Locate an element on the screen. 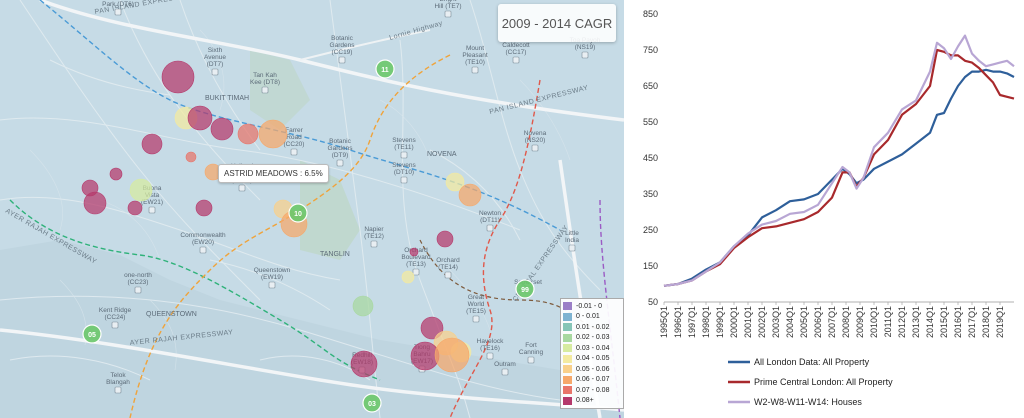 The image size is (1024, 418). station-marker: Commonwealth (EW20) is located at coordinates (203, 243).